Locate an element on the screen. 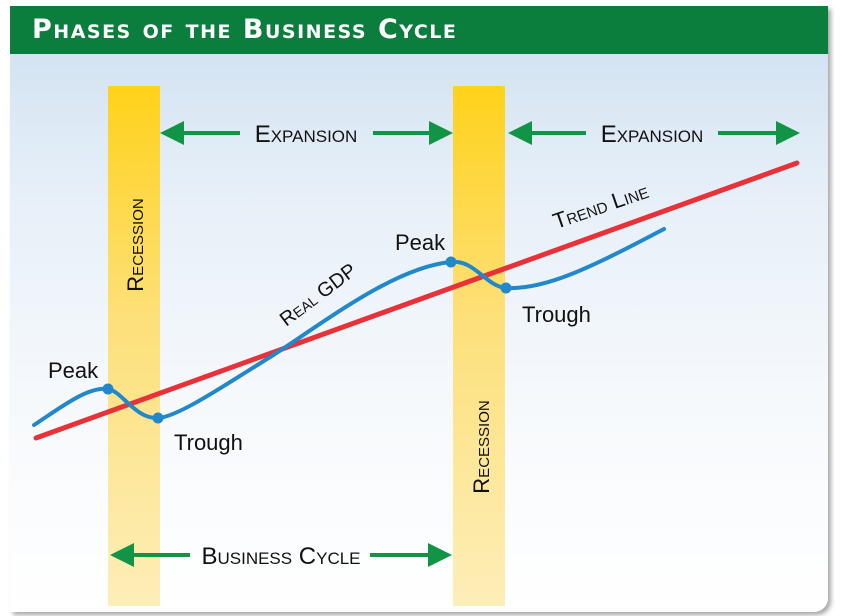 The width and height of the screenshot is (845, 616). real-gdp-label: Real GDP is located at coordinates (318, 295).